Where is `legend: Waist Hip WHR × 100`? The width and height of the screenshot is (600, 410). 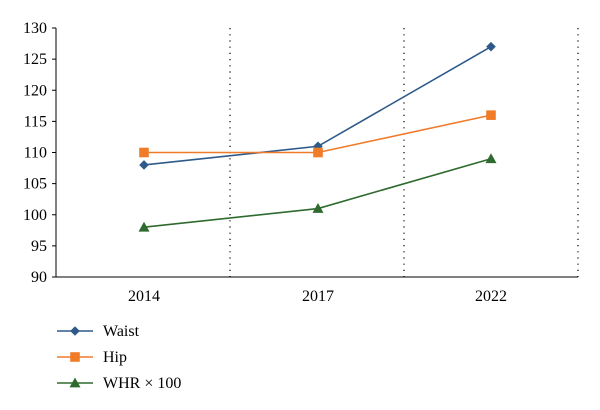 legend: Waist Hip WHR × 100 is located at coordinates (119, 357).